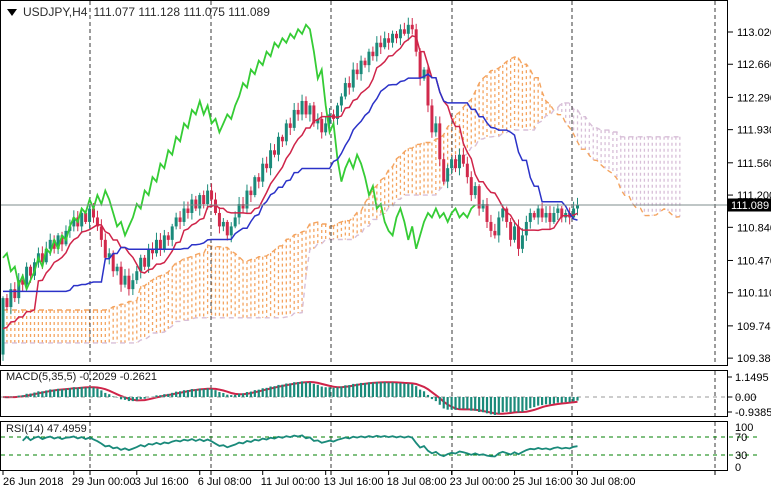  I want to click on macd-axis: 1.1495 0.00 -0.9385, so click(749, 395).